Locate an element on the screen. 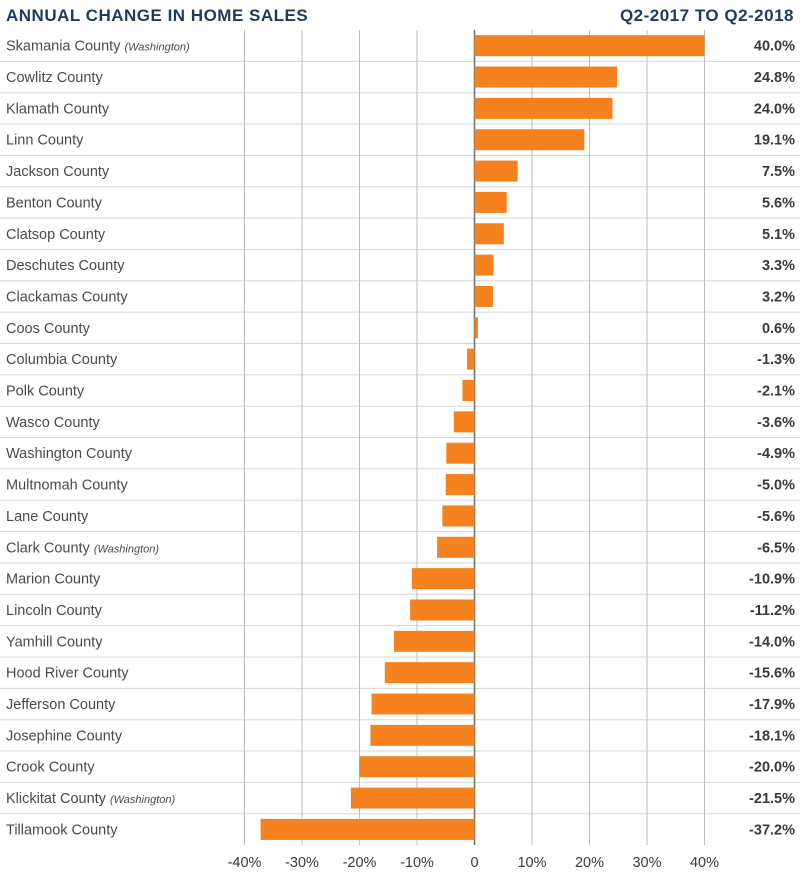 This screenshot has width=800, height=890. row: Marion County -10.9% is located at coordinates (400, 579).